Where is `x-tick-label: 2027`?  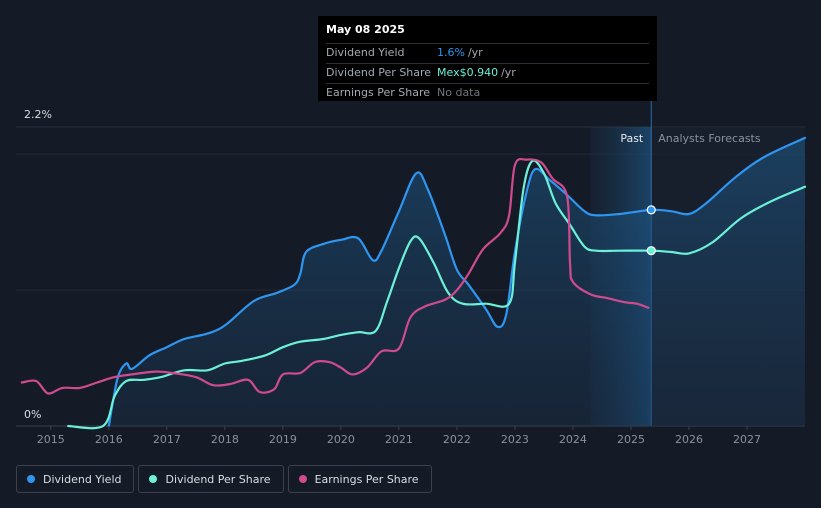 x-tick-label: 2027 is located at coordinates (747, 439).